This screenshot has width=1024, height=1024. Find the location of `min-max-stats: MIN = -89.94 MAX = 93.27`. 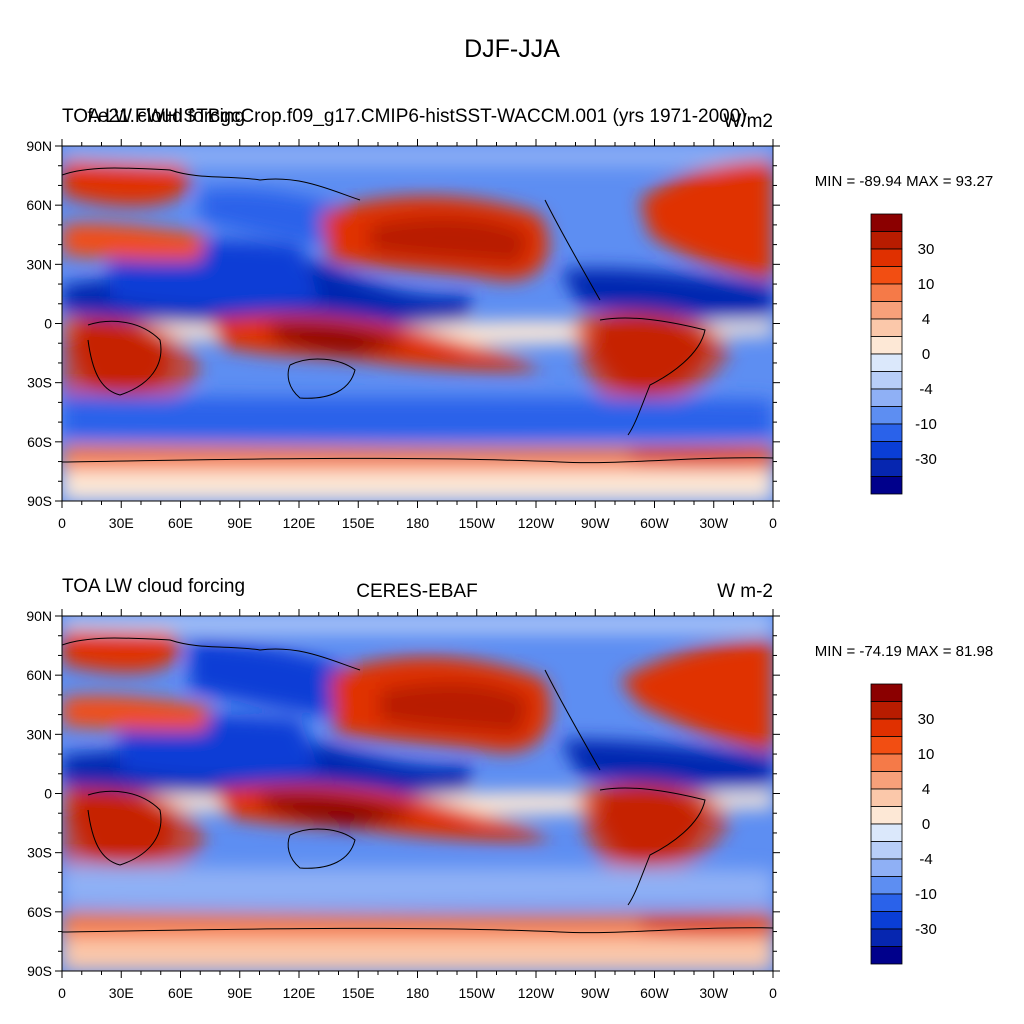

min-max-stats: MIN = -89.94 MAX = 93.27 is located at coordinates (904, 181).